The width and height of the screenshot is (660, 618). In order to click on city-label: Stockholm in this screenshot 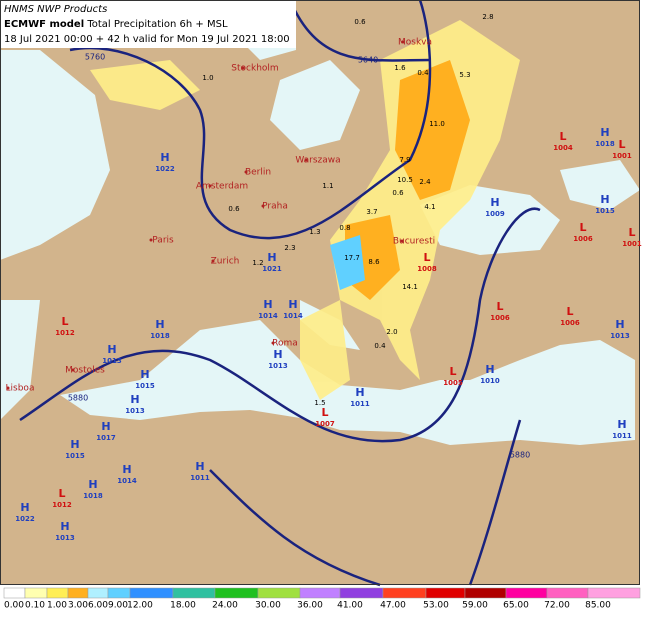, I will do `click(254, 69)`.